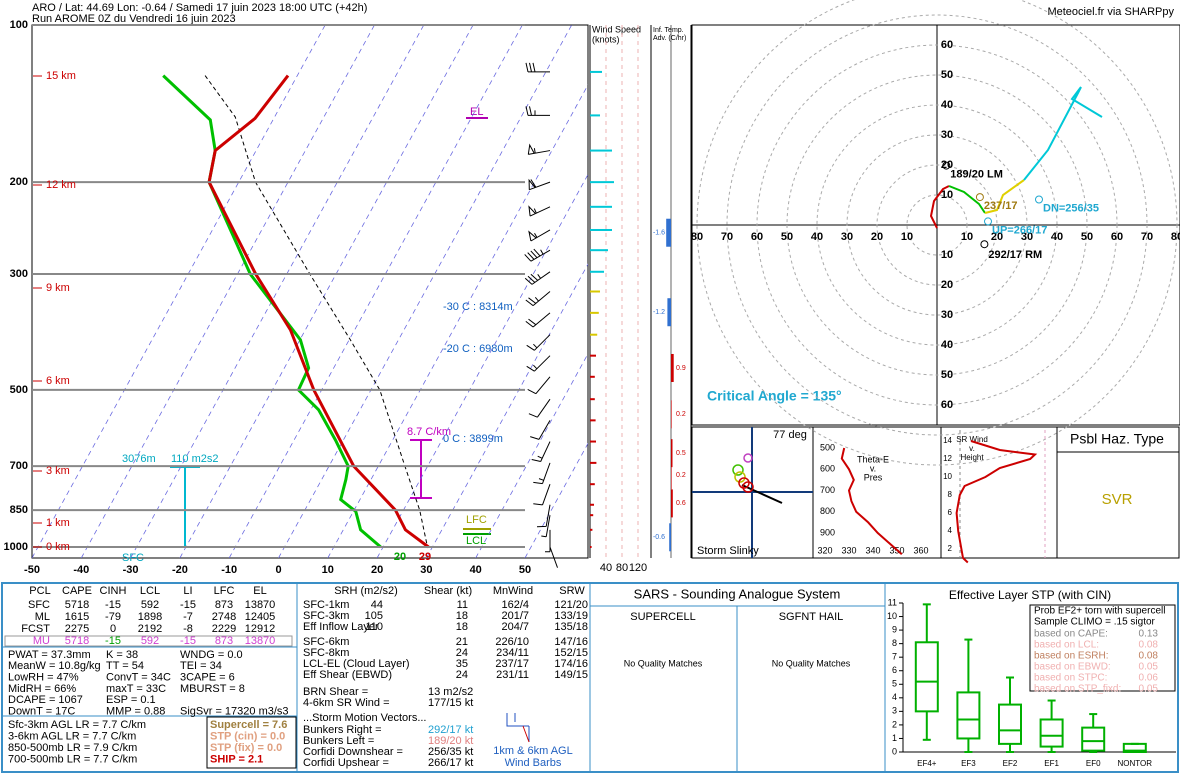  I want to click on stp-legend-row: based on STP_fixd:, so click(1077, 689).